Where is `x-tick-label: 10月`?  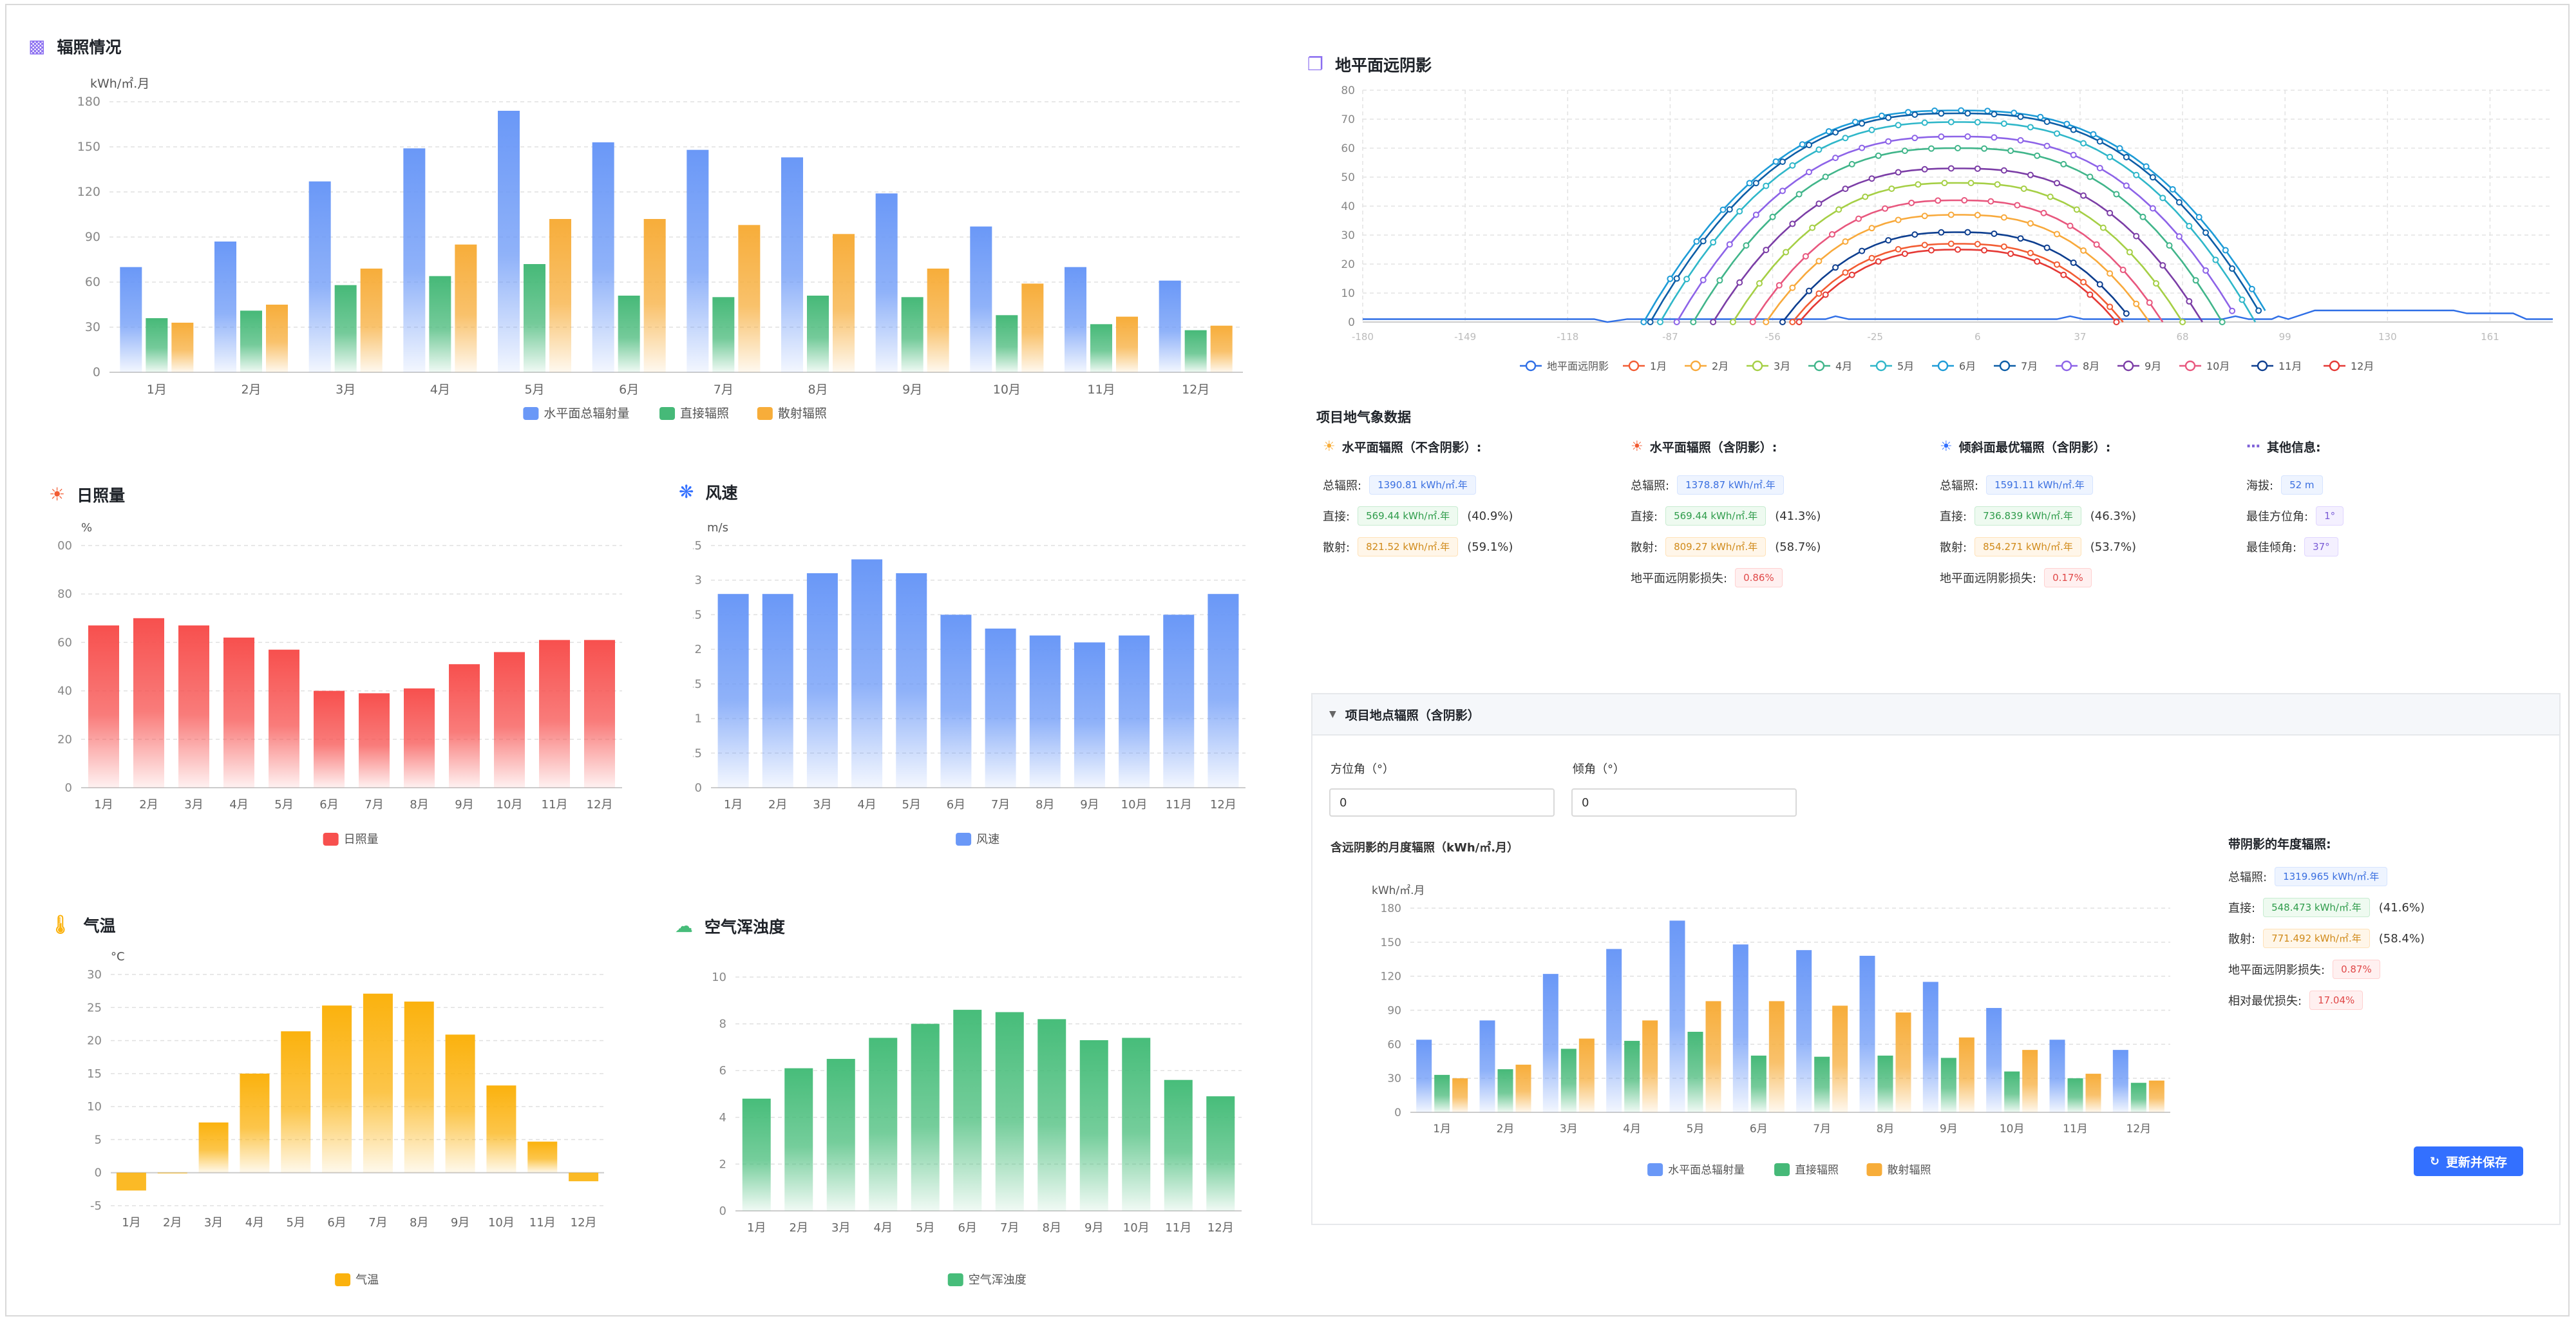 x-tick-label: 10月 is located at coordinates (1007, 390).